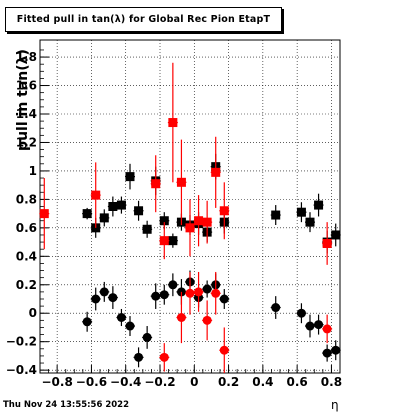 The width and height of the screenshot is (400, 414). Describe the element at coordinates (26, 86) in the screenshot. I see `y-tick-label: 1.6` at that location.